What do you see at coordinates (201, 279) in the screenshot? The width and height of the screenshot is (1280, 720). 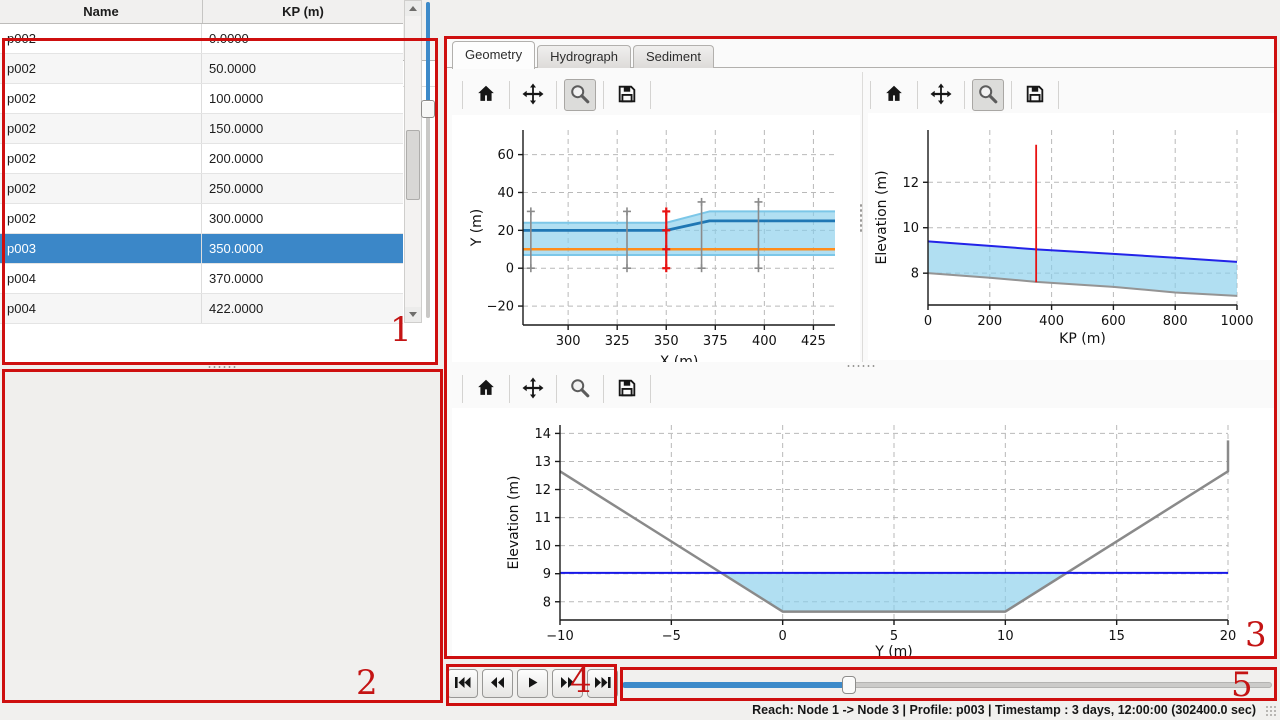 I see `table-row: p004 370.0000` at bounding box center [201, 279].